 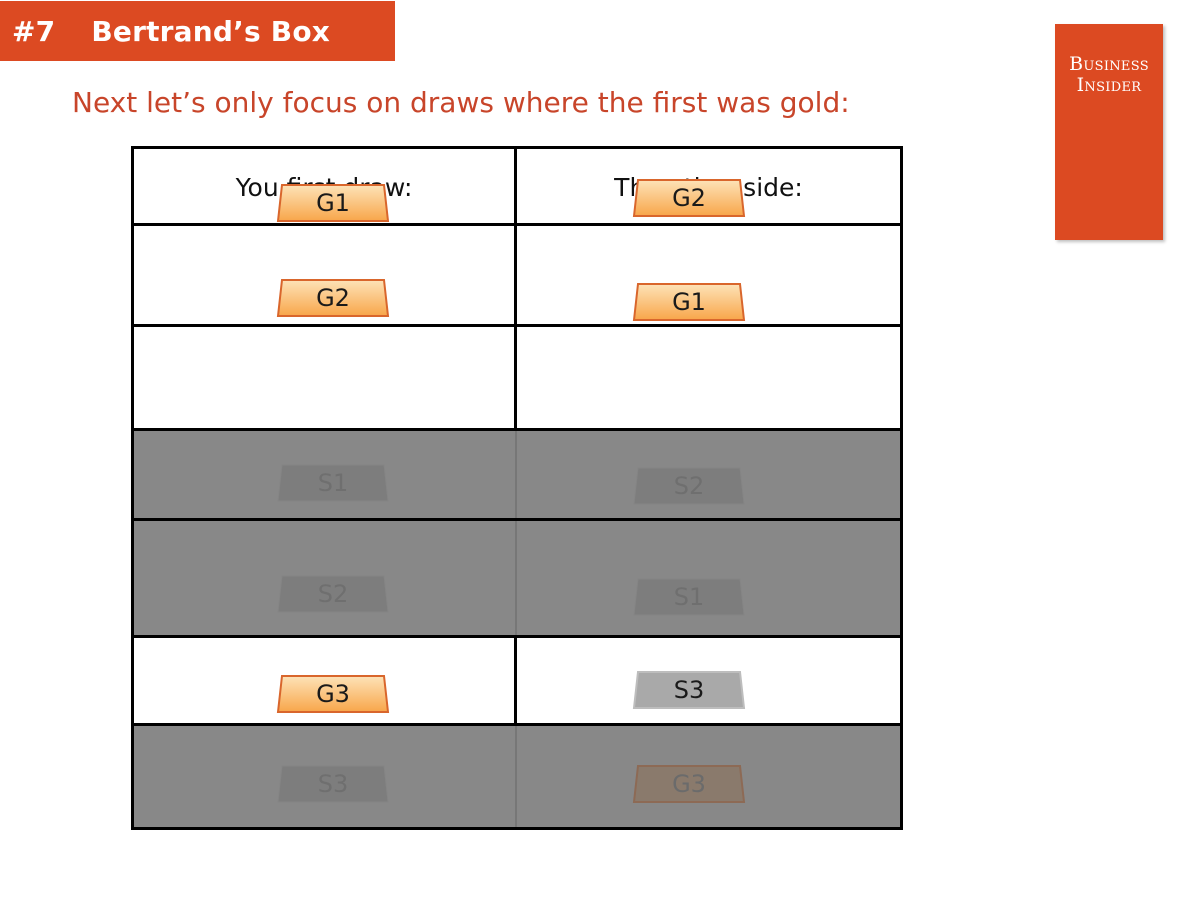 What do you see at coordinates (708, 355) in the screenshot?
I see `other-side-cell: G1` at bounding box center [708, 355].